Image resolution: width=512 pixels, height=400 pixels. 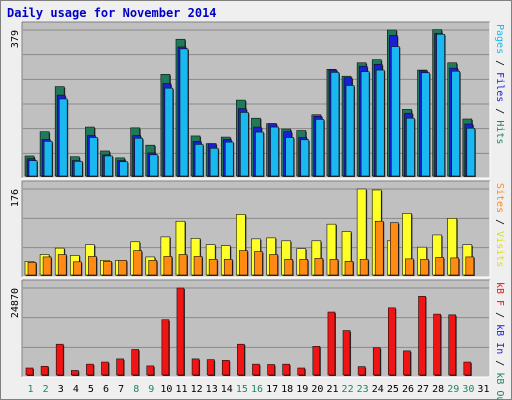 I want to click on legend-middle: Sites / Visits, so click(x=499, y=225).